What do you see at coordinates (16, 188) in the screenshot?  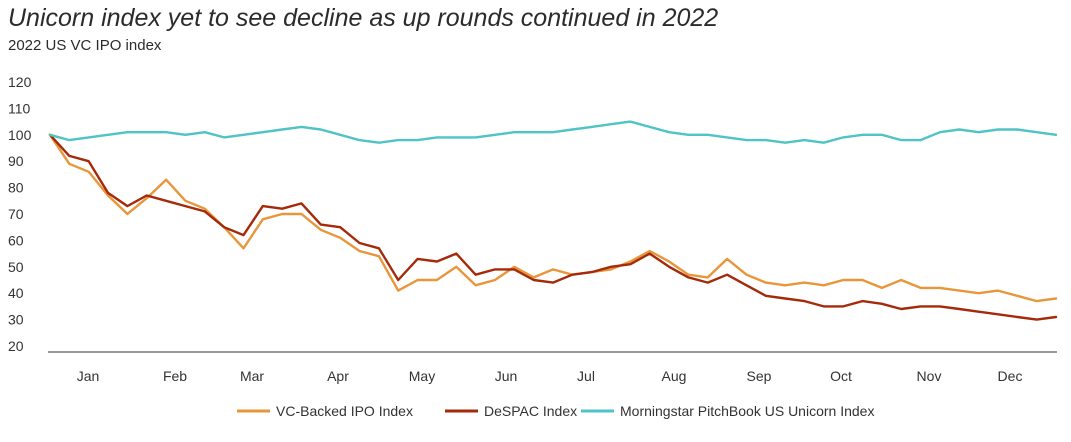 I see `y-tick-label: 80` at bounding box center [16, 188].